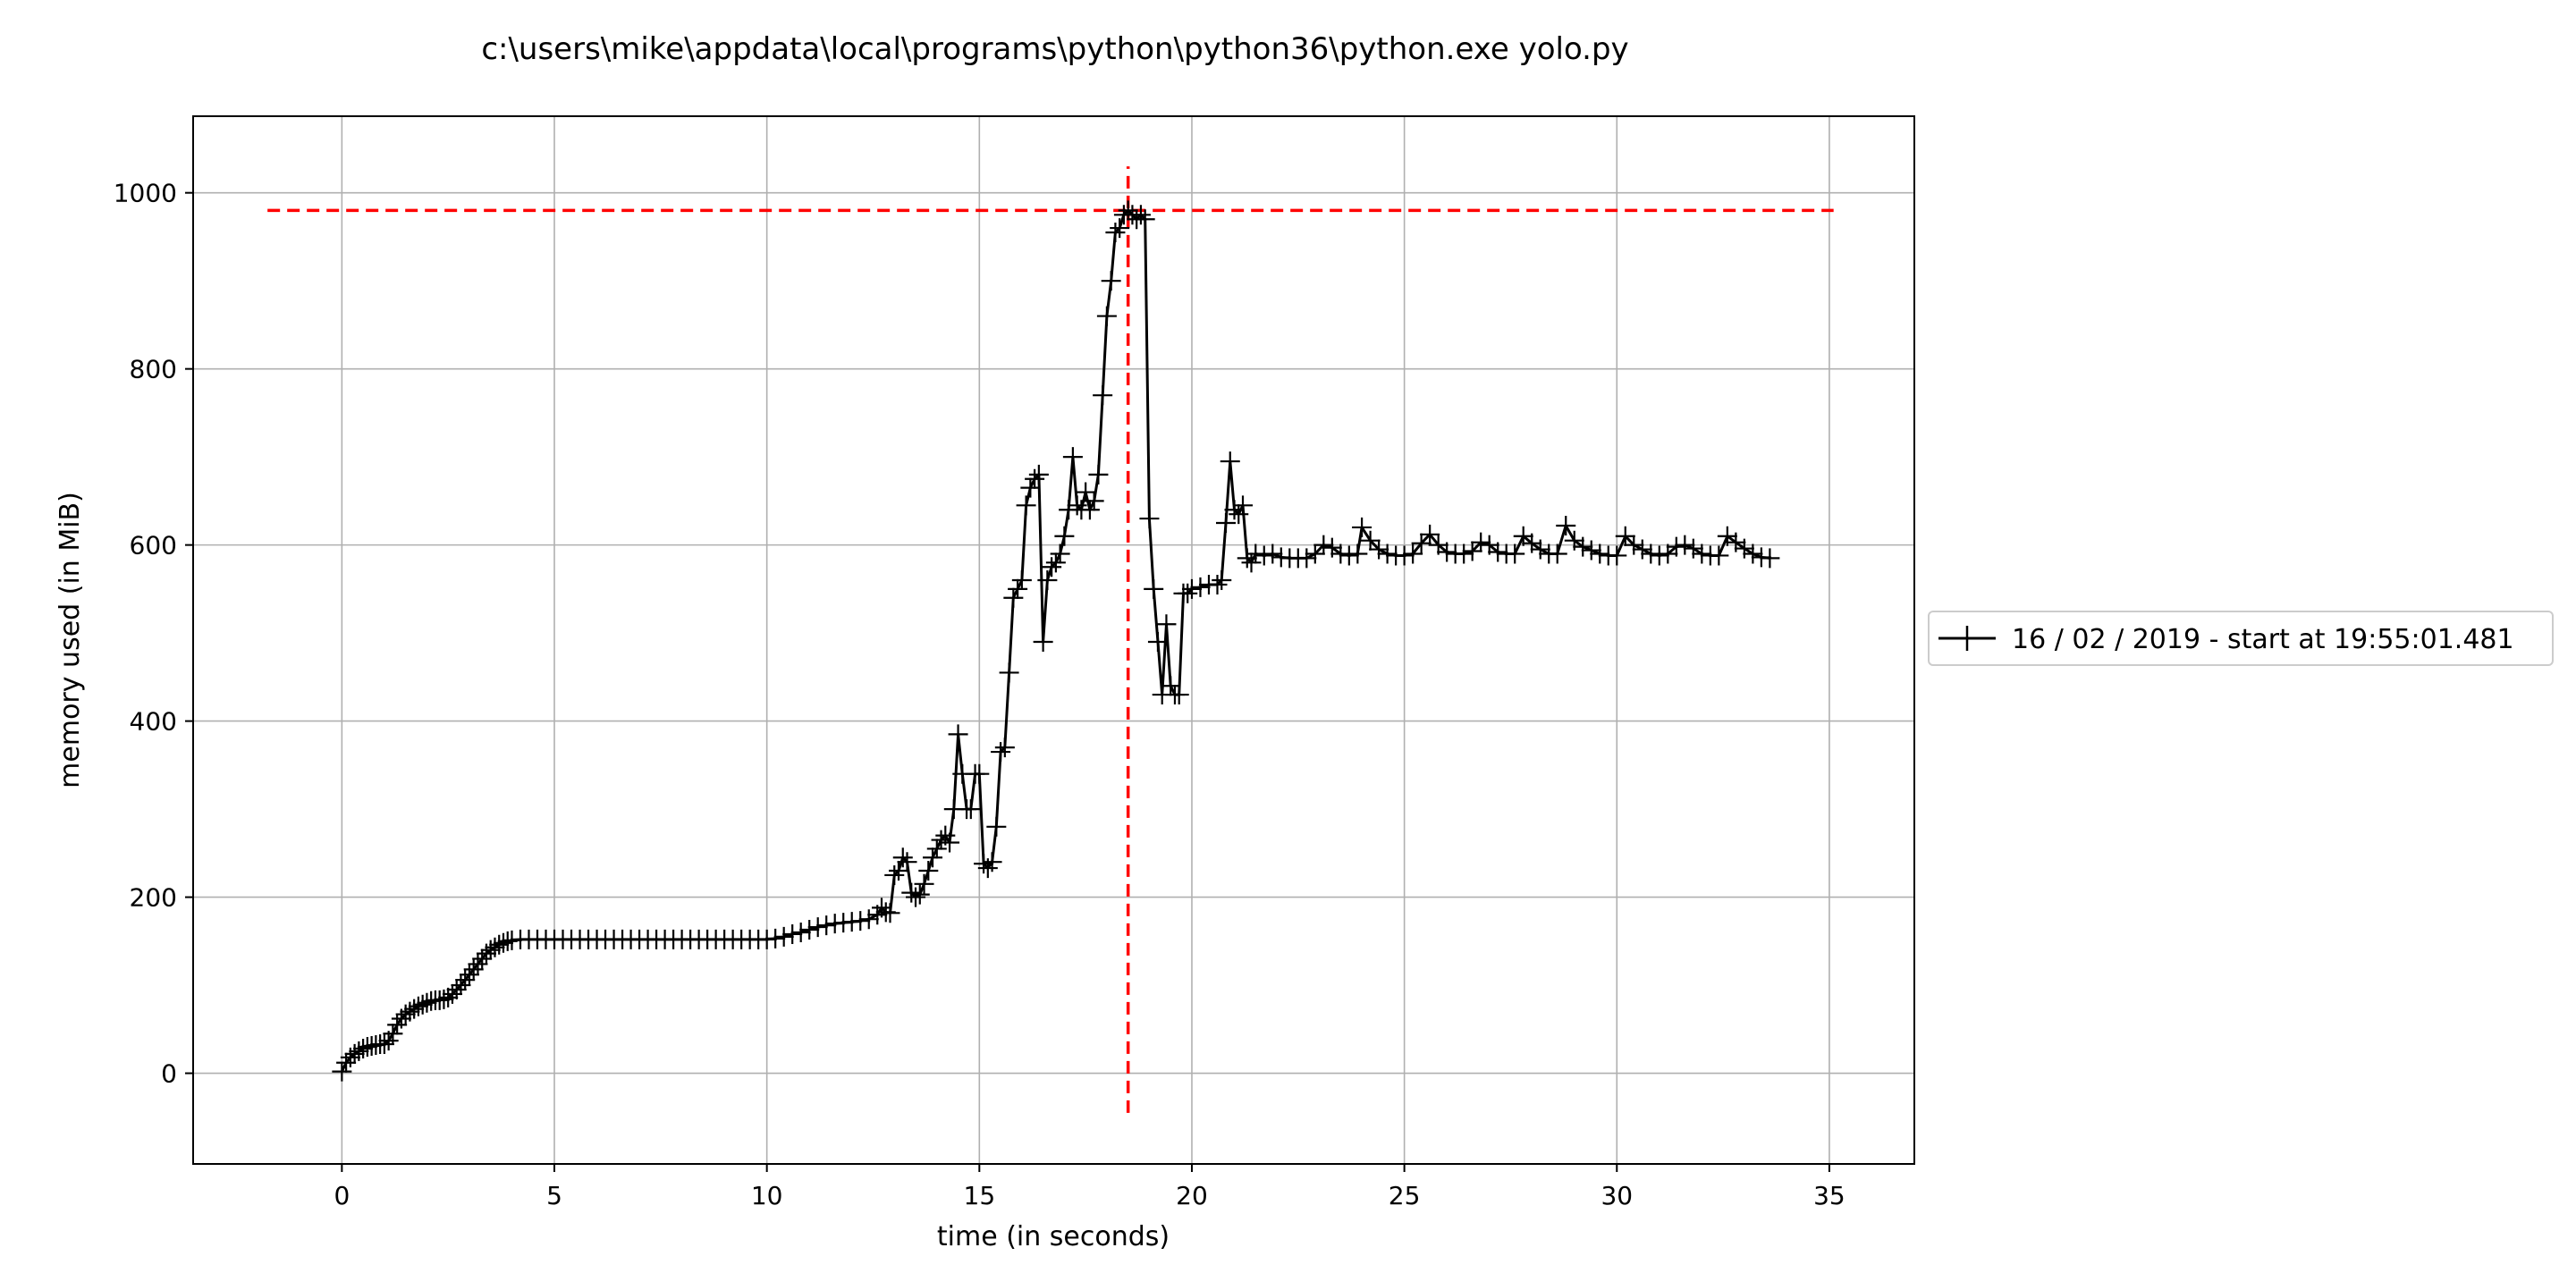 This screenshot has height=1273, width=2576. Describe the element at coordinates (342, 1195) in the screenshot. I see `x-tick-label-0: 0` at that location.